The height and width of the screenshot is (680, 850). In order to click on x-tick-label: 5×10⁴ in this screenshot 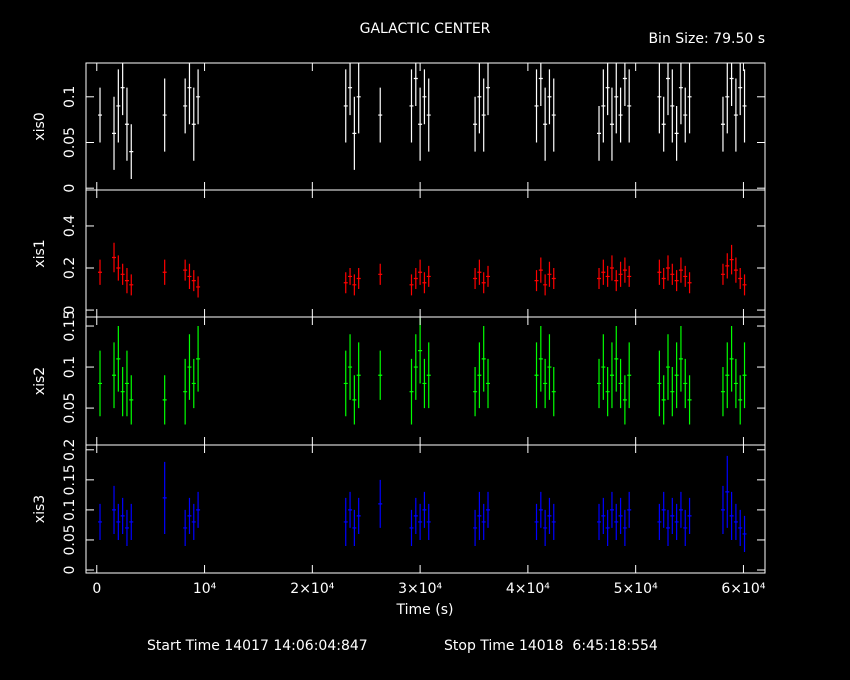, I will do `click(636, 589)`.